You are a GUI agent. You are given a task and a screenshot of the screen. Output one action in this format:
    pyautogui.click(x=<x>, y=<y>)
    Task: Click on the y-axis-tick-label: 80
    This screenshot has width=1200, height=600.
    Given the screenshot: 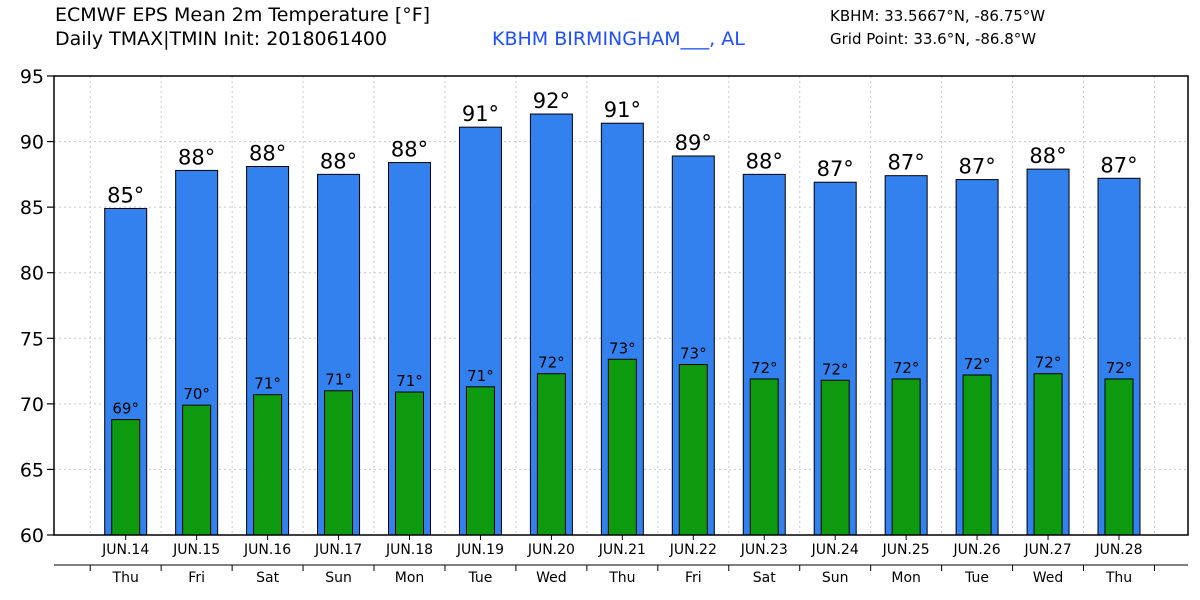 What is the action you would take?
    pyautogui.click(x=32, y=274)
    